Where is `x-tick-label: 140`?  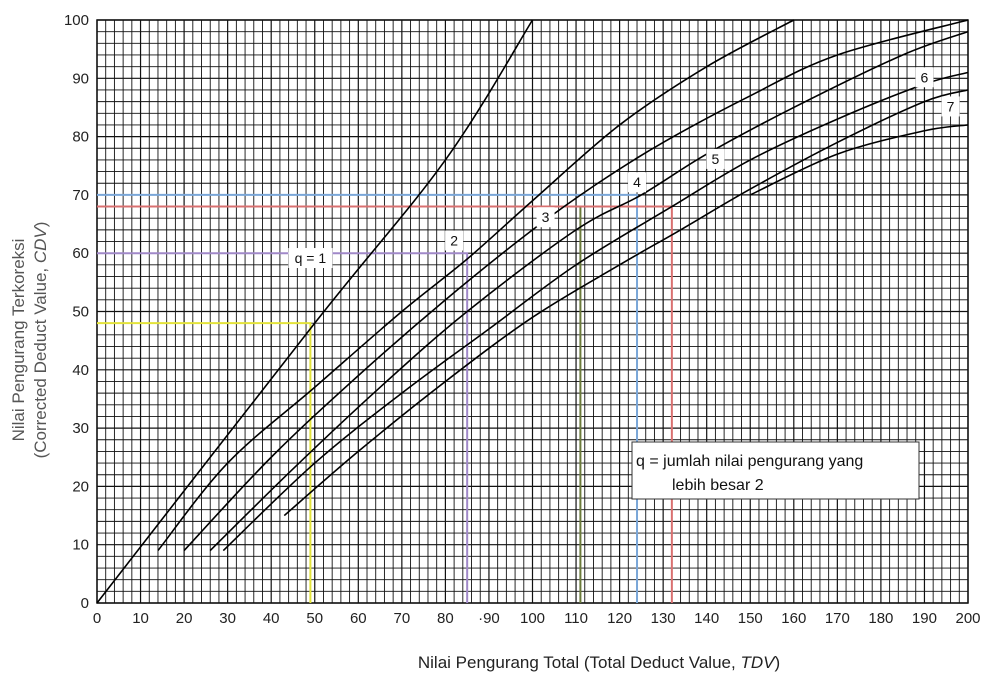 x-tick-label: 140 is located at coordinates (706, 618).